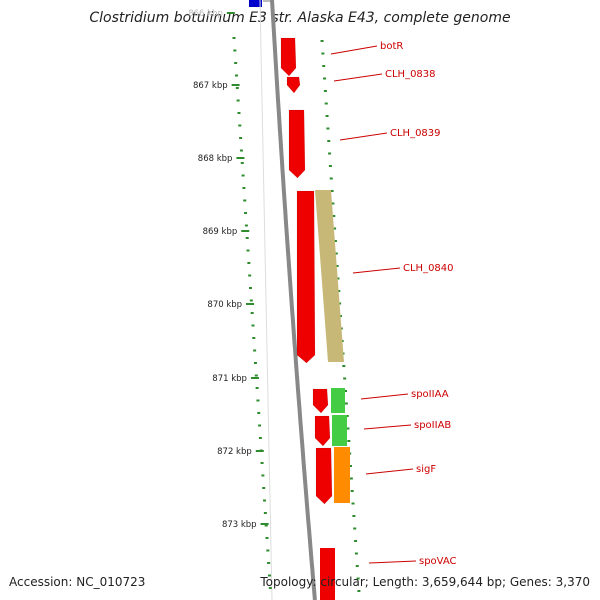 This screenshot has width=600, height=600. Describe the element at coordinates (324, 476) in the screenshot. I see `gene-sigF` at that location.